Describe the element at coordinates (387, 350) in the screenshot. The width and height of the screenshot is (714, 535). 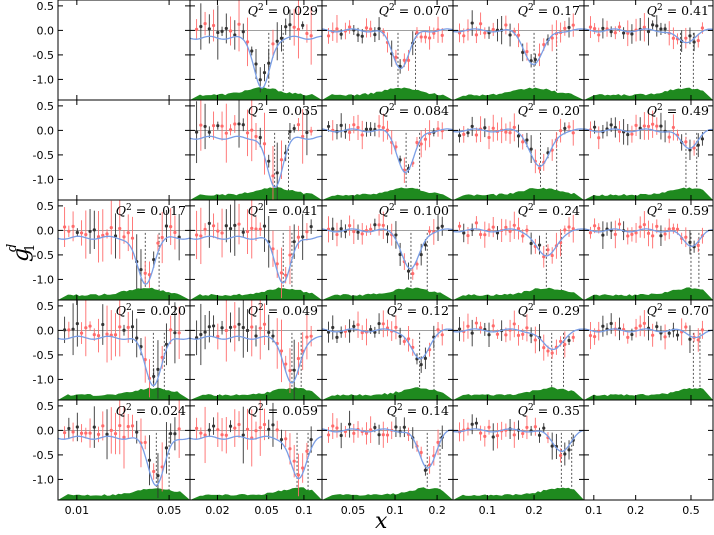
I see `panel: Q2 = 0.12` at that location.